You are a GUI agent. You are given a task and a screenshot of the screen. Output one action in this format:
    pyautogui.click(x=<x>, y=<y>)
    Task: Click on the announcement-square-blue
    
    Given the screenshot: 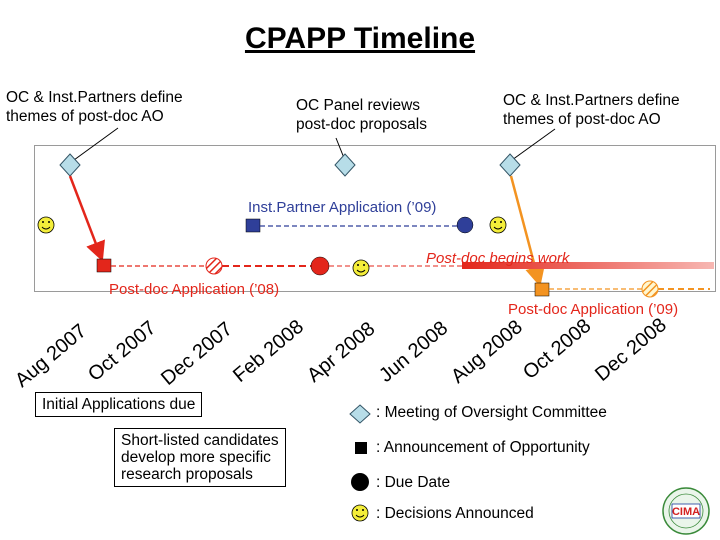 What is the action you would take?
    pyautogui.click(x=253, y=225)
    